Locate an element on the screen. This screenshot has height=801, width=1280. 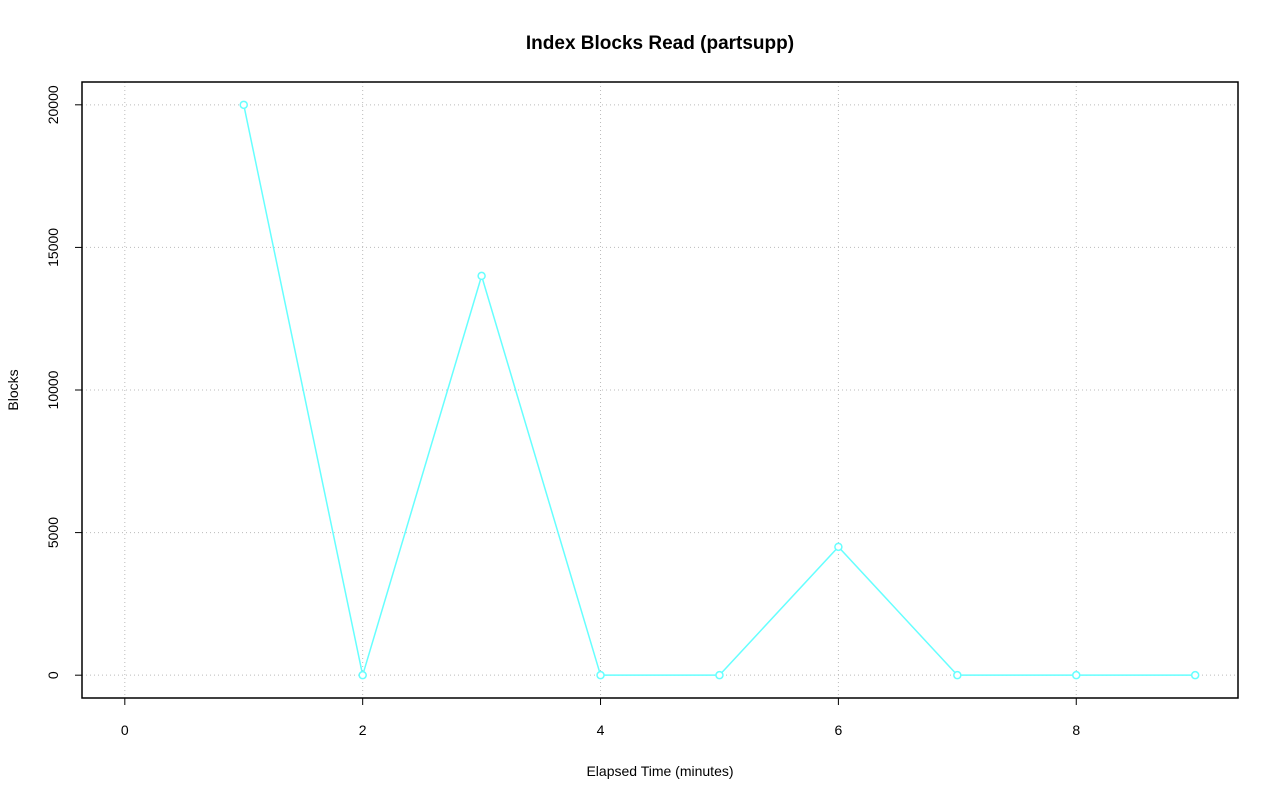
x-tick-label: 4 is located at coordinates (601, 730).